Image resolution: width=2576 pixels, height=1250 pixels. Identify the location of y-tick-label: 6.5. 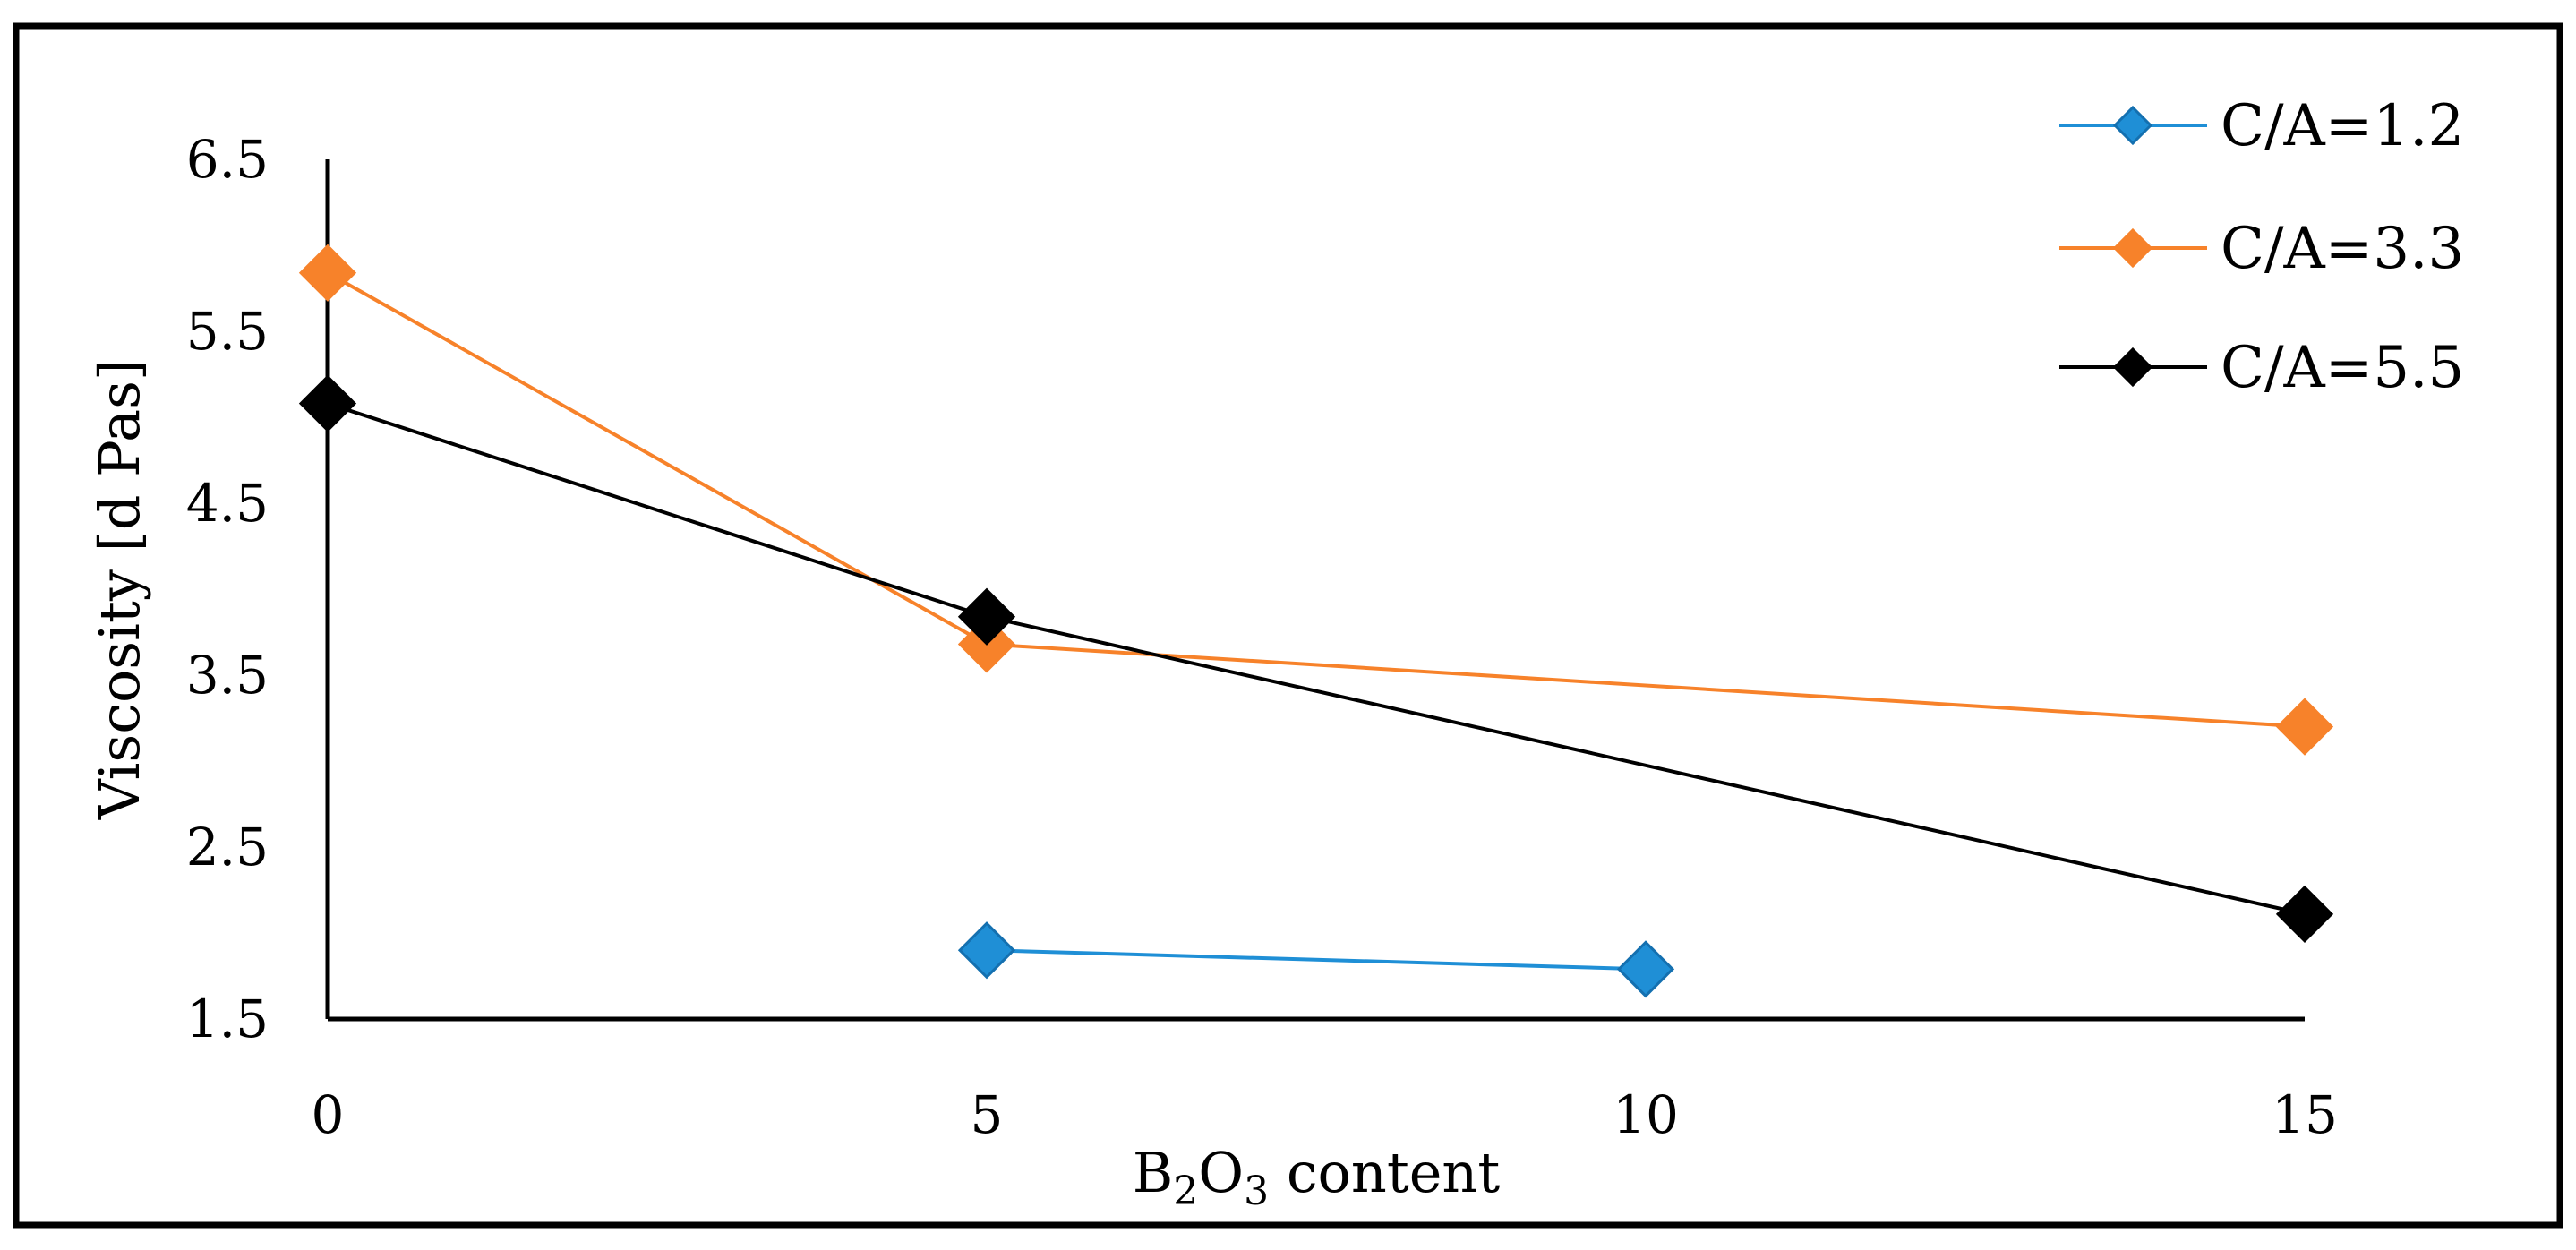
(228, 159).